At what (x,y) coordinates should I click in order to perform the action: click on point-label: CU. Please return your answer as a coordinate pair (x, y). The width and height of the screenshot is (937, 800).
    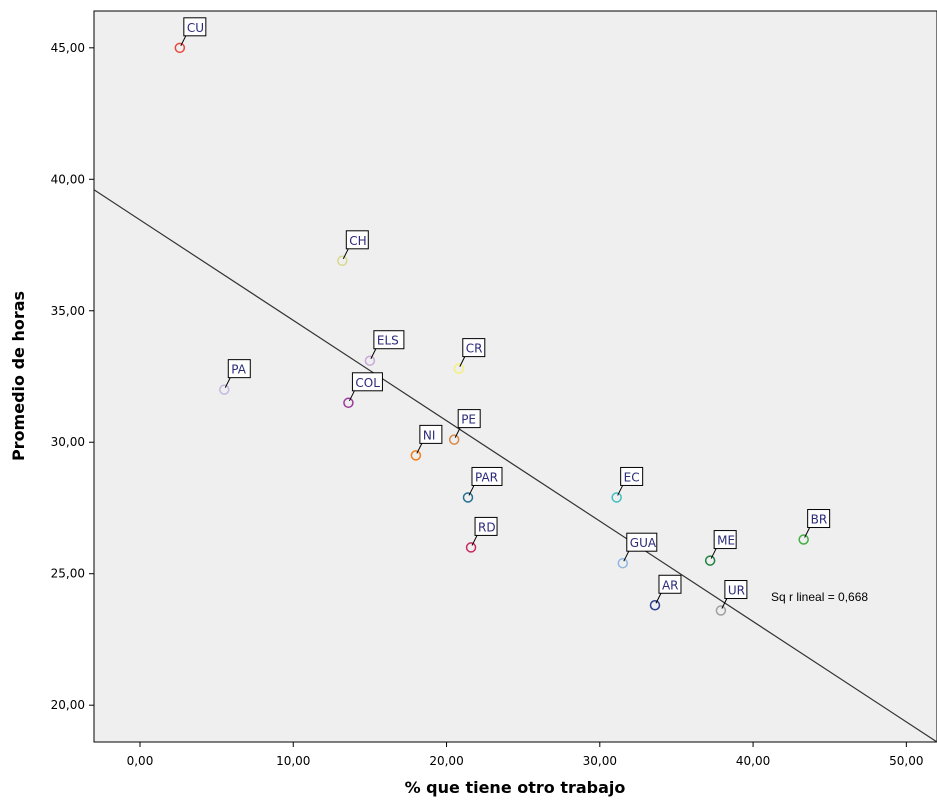
    Looking at the image, I should click on (195, 28).